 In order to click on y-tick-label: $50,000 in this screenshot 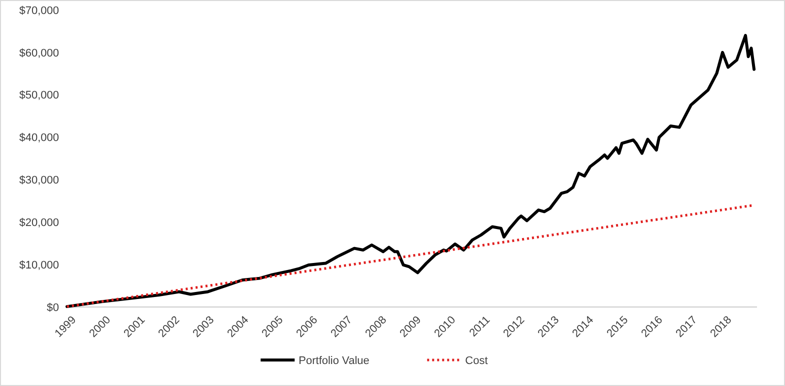, I will do `click(39, 96)`.